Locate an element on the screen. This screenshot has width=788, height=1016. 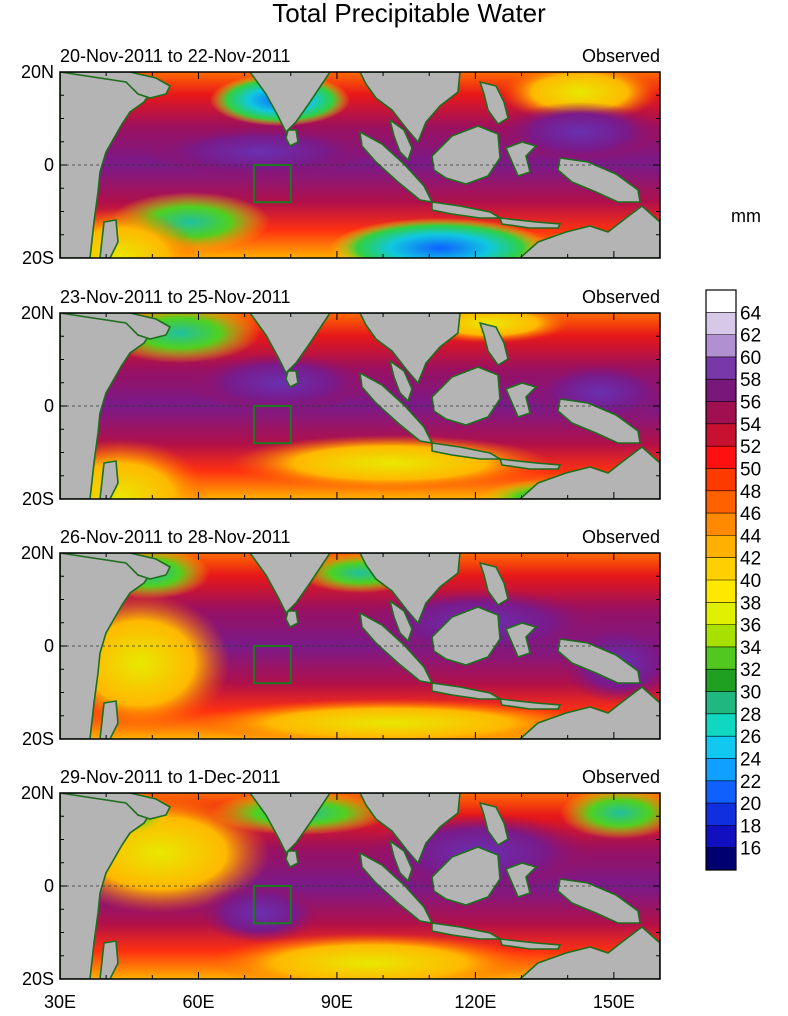
colorbar-tick-label: 38 is located at coordinates (750, 603).